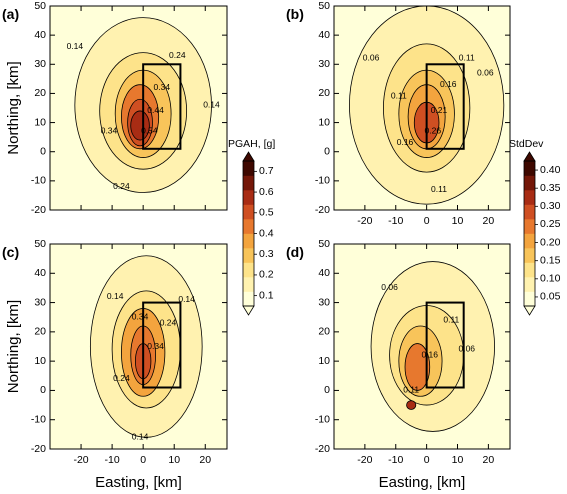 This screenshot has width=567, height=494. Describe the element at coordinates (295, 14) in the screenshot. I see `panel-label: (b)` at that location.